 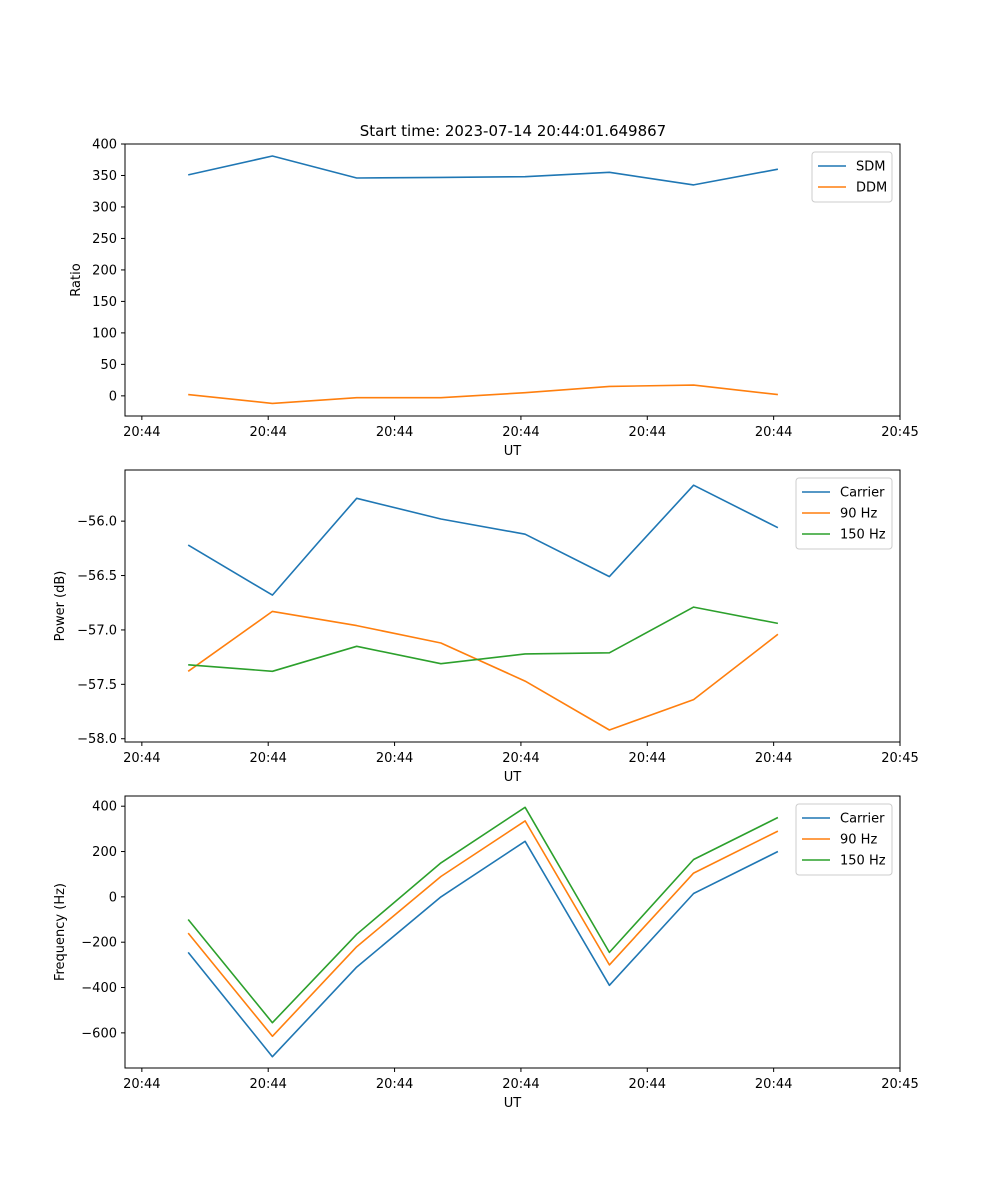 What do you see at coordinates (104, 333) in the screenshot?
I see `y-tick-label: 100` at bounding box center [104, 333].